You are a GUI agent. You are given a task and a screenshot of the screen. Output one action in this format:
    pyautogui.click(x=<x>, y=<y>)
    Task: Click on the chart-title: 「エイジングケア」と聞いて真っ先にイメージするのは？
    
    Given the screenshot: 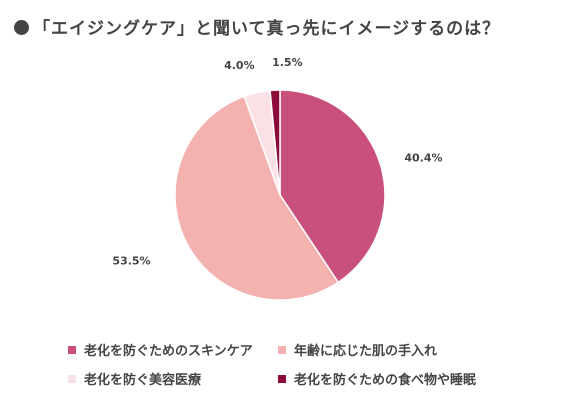 What is the action you would take?
    pyautogui.click(x=257, y=26)
    